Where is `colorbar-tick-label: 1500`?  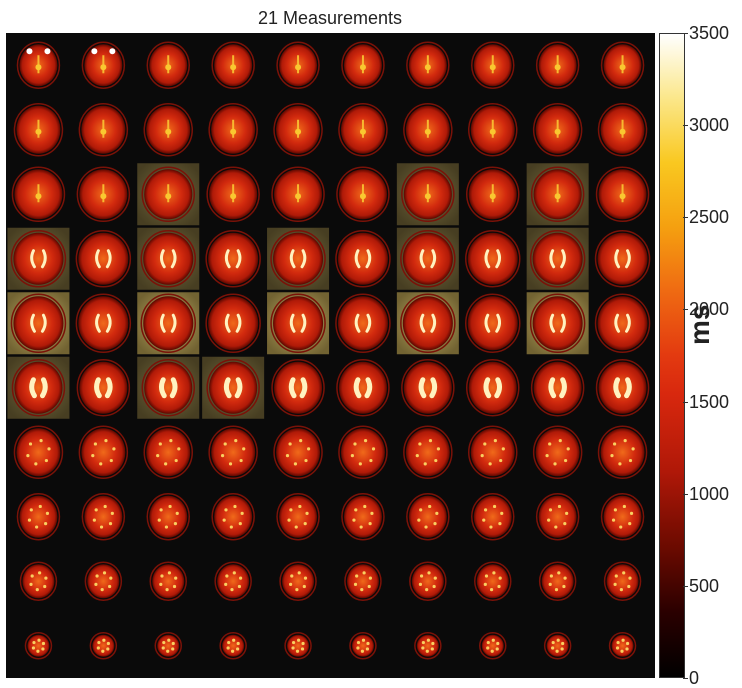 colorbar-tick-label: 1500 is located at coordinates (709, 401).